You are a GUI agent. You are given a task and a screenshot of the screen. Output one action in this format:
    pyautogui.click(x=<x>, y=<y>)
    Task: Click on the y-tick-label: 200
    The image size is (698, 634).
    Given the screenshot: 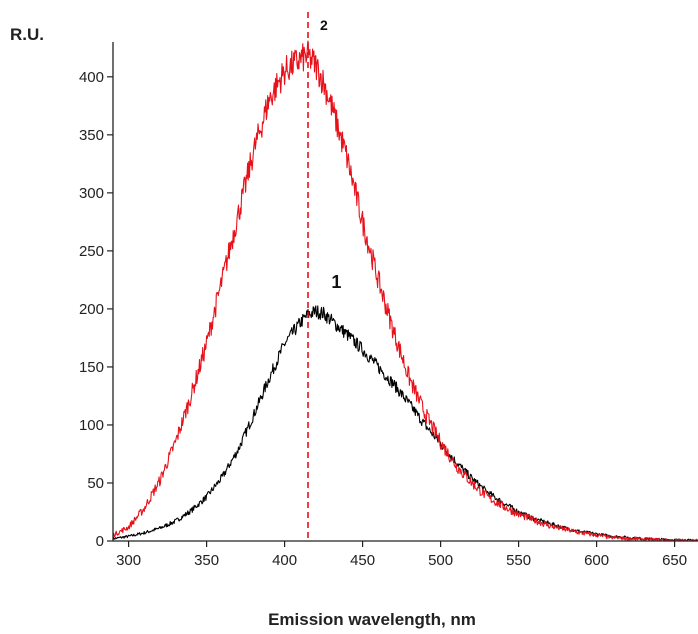 What is the action you would take?
    pyautogui.click(x=91, y=309)
    